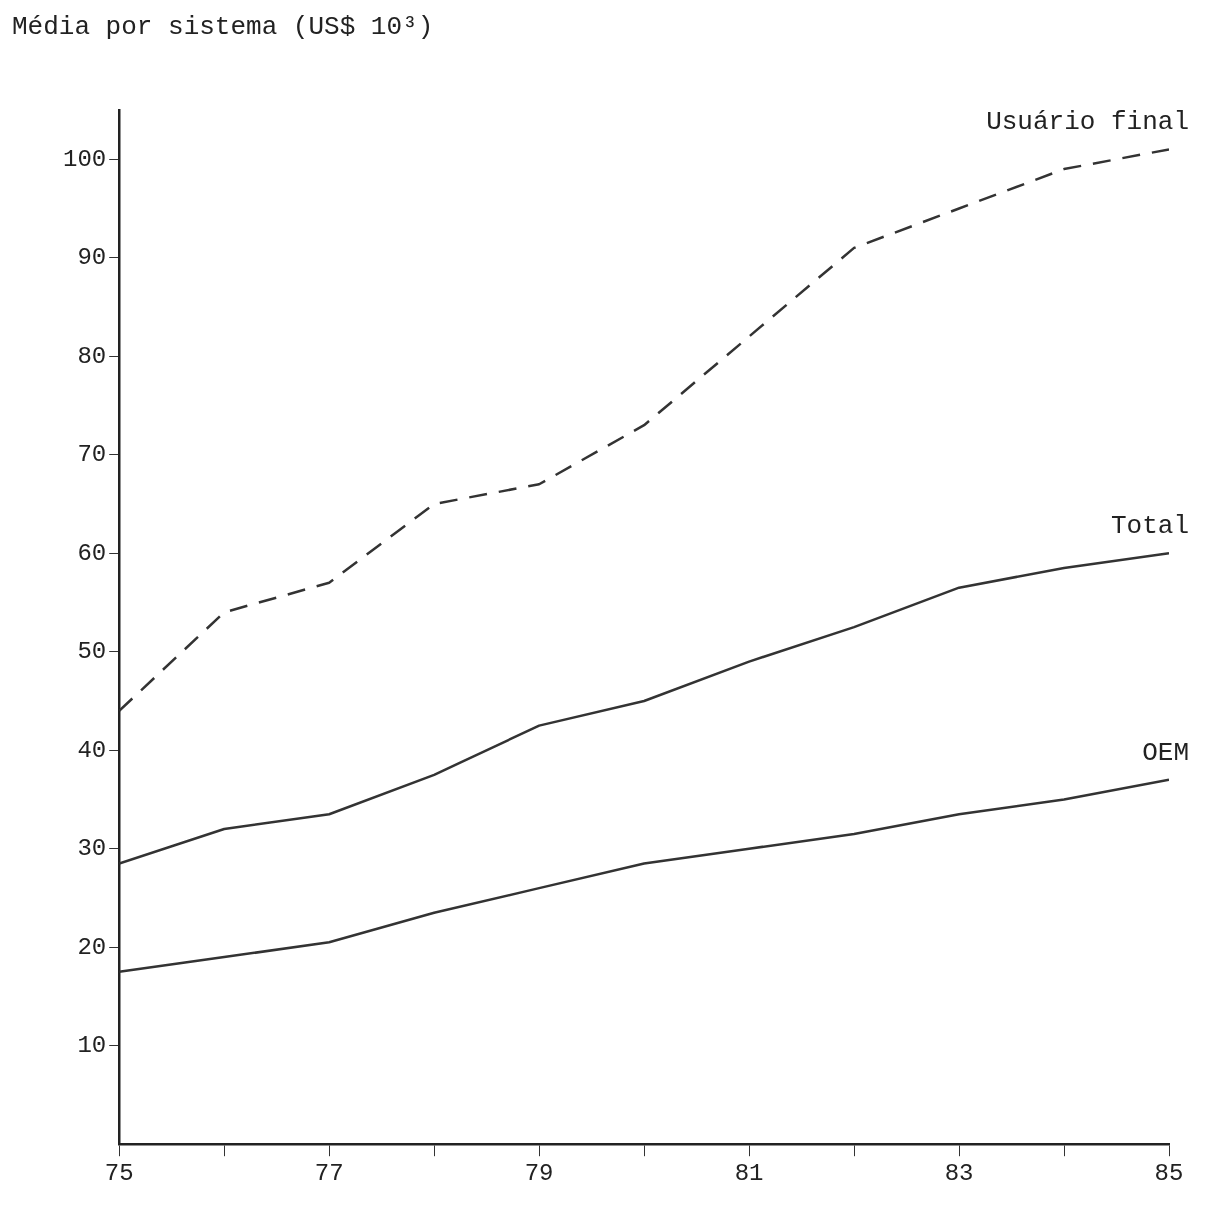 This screenshot has width=1209, height=1211. What do you see at coordinates (539, 1173) in the screenshot?
I see `x-tick-label: 79` at bounding box center [539, 1173].